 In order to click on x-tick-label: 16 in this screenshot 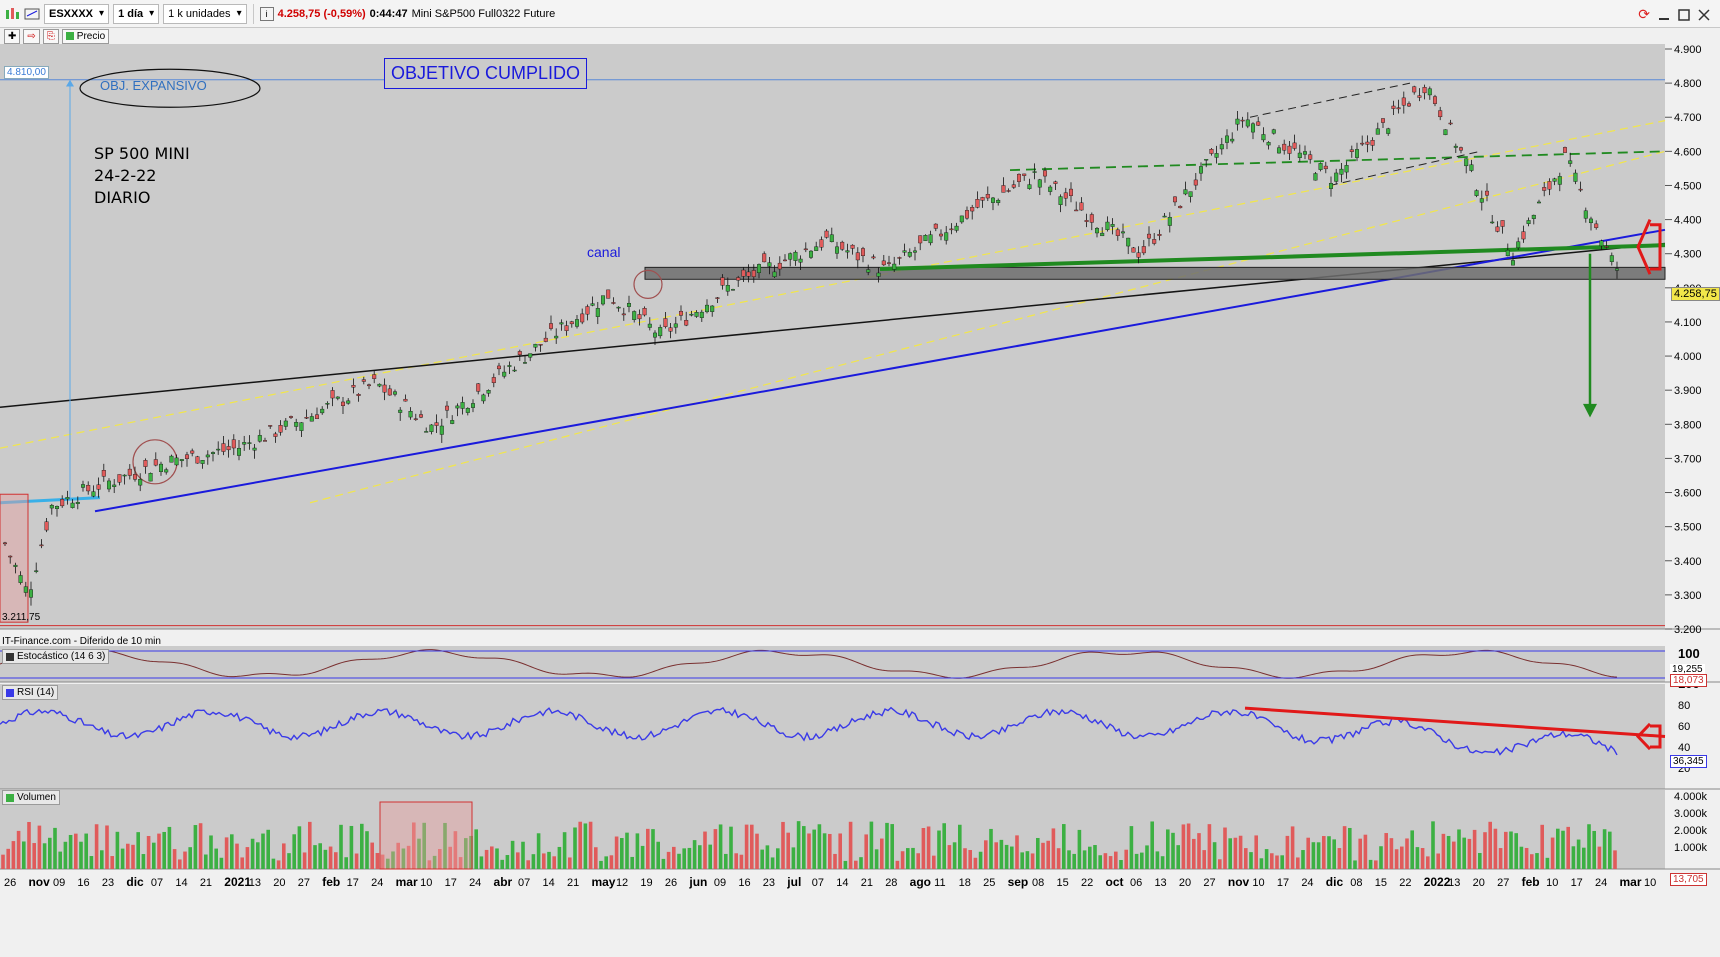, I will do `click(744, 883)`.